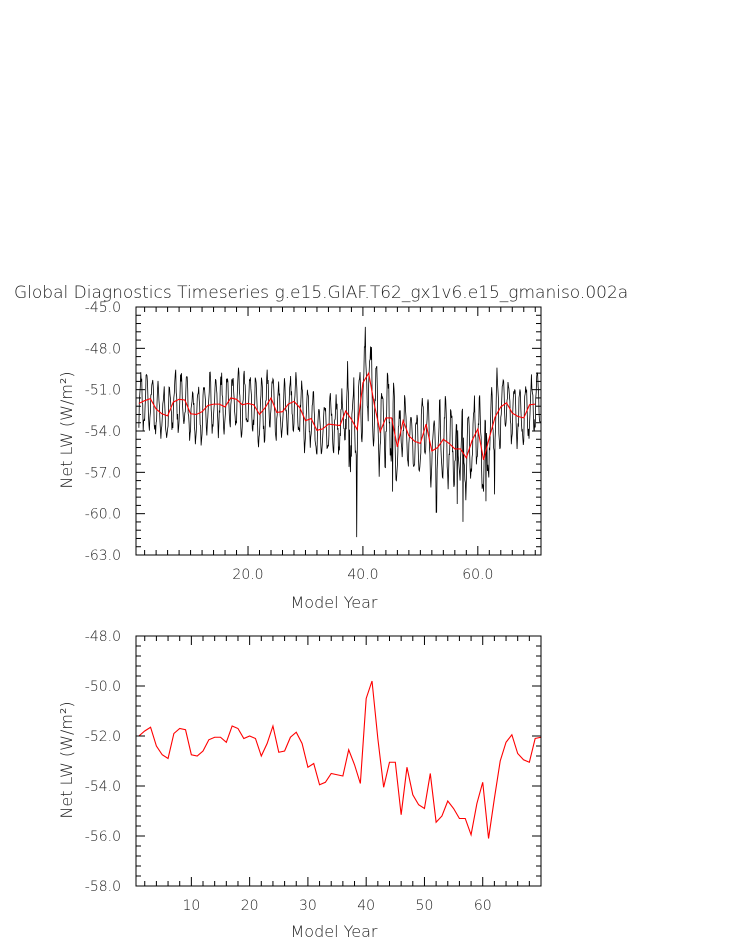 The height and width of the screenshot is (945, 733). I want to click on top-x-axis-label: Model Year, so click(334, 602).